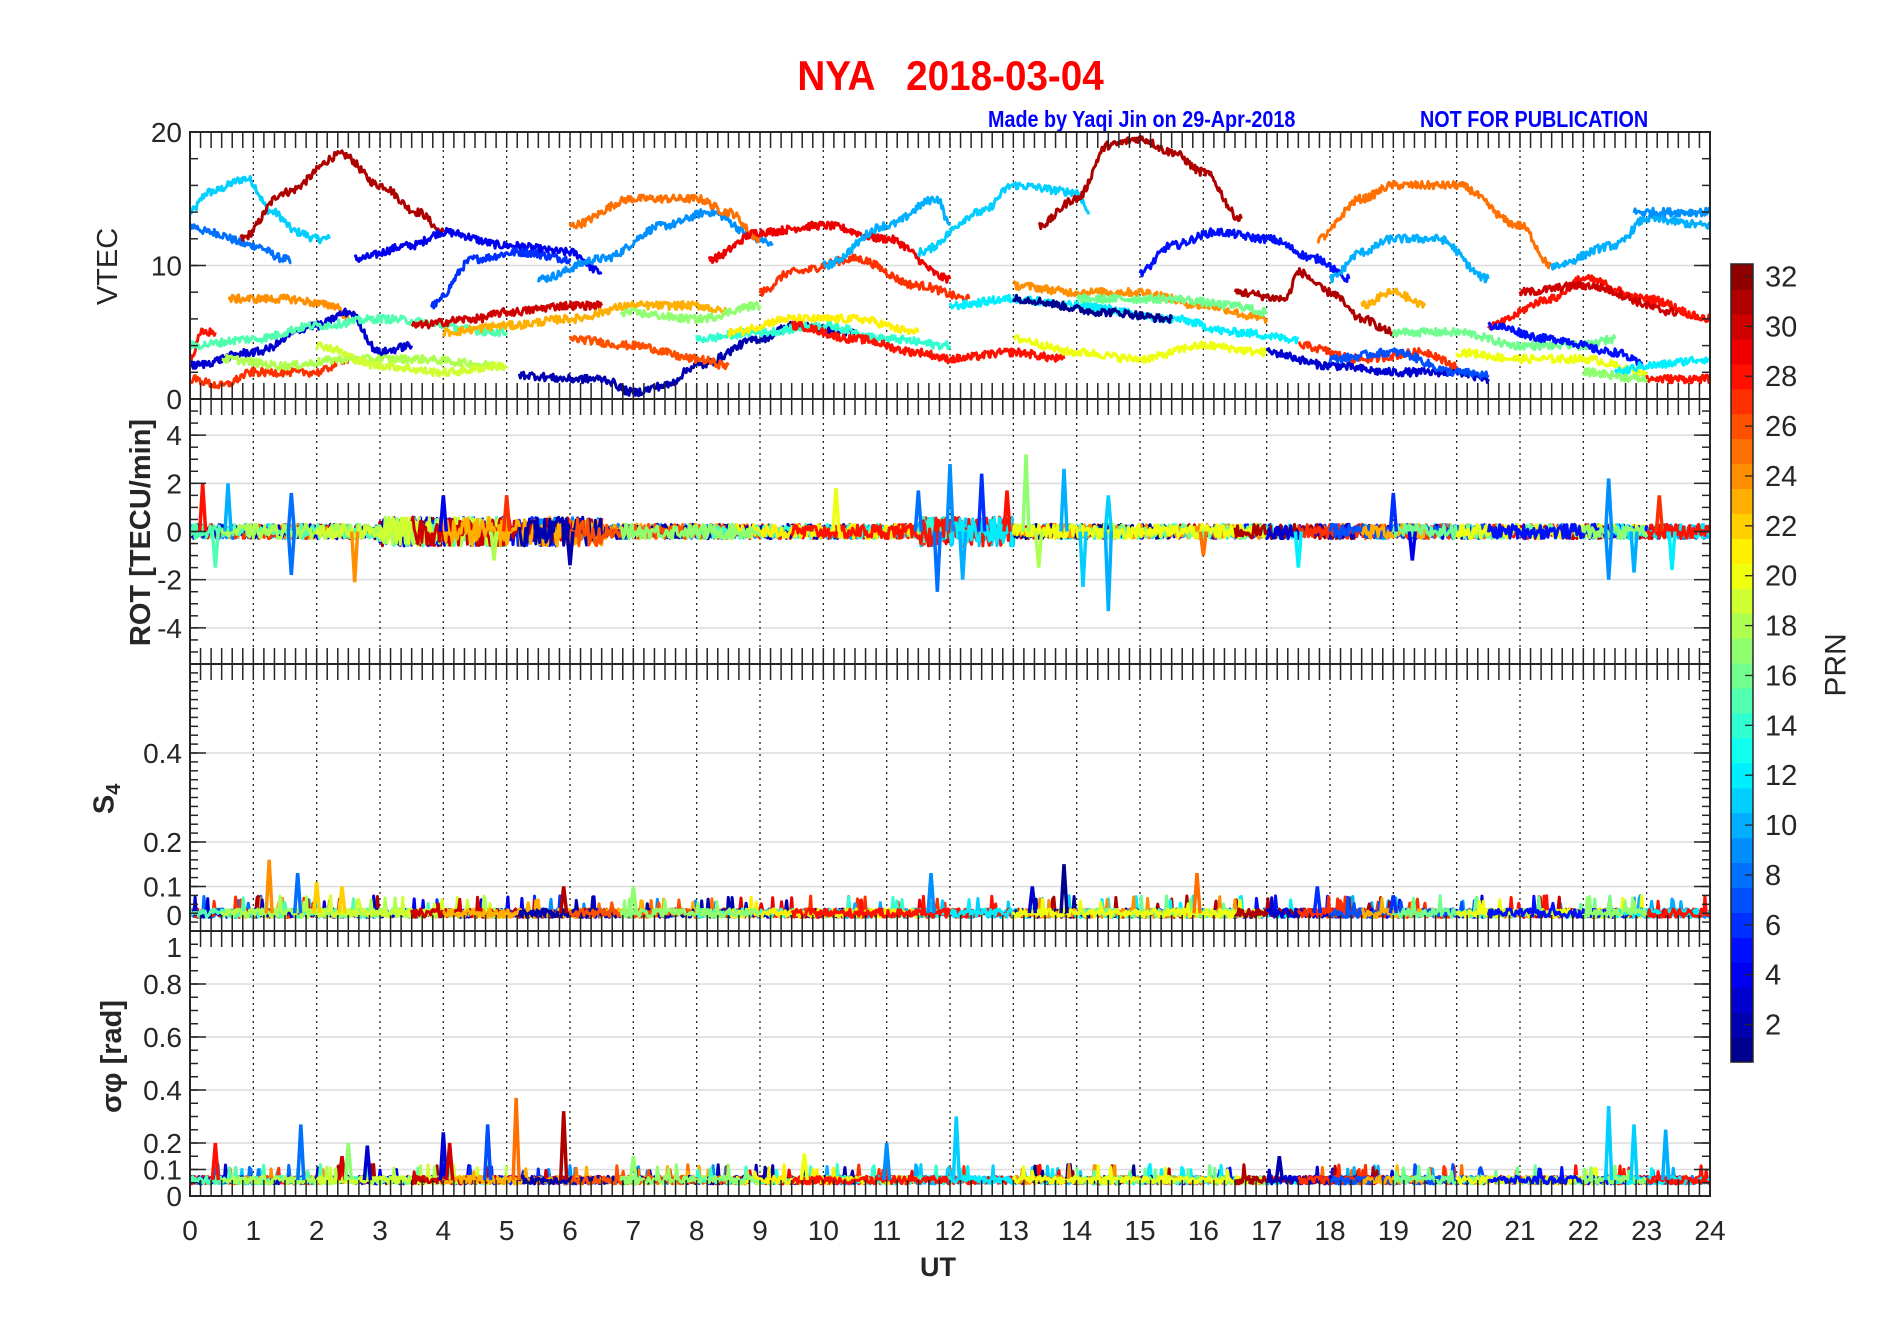 Image resolution: width=1902 pixels, height=1330 pixels. I want to click on x-tick-label: 7, so click(634, 1230).